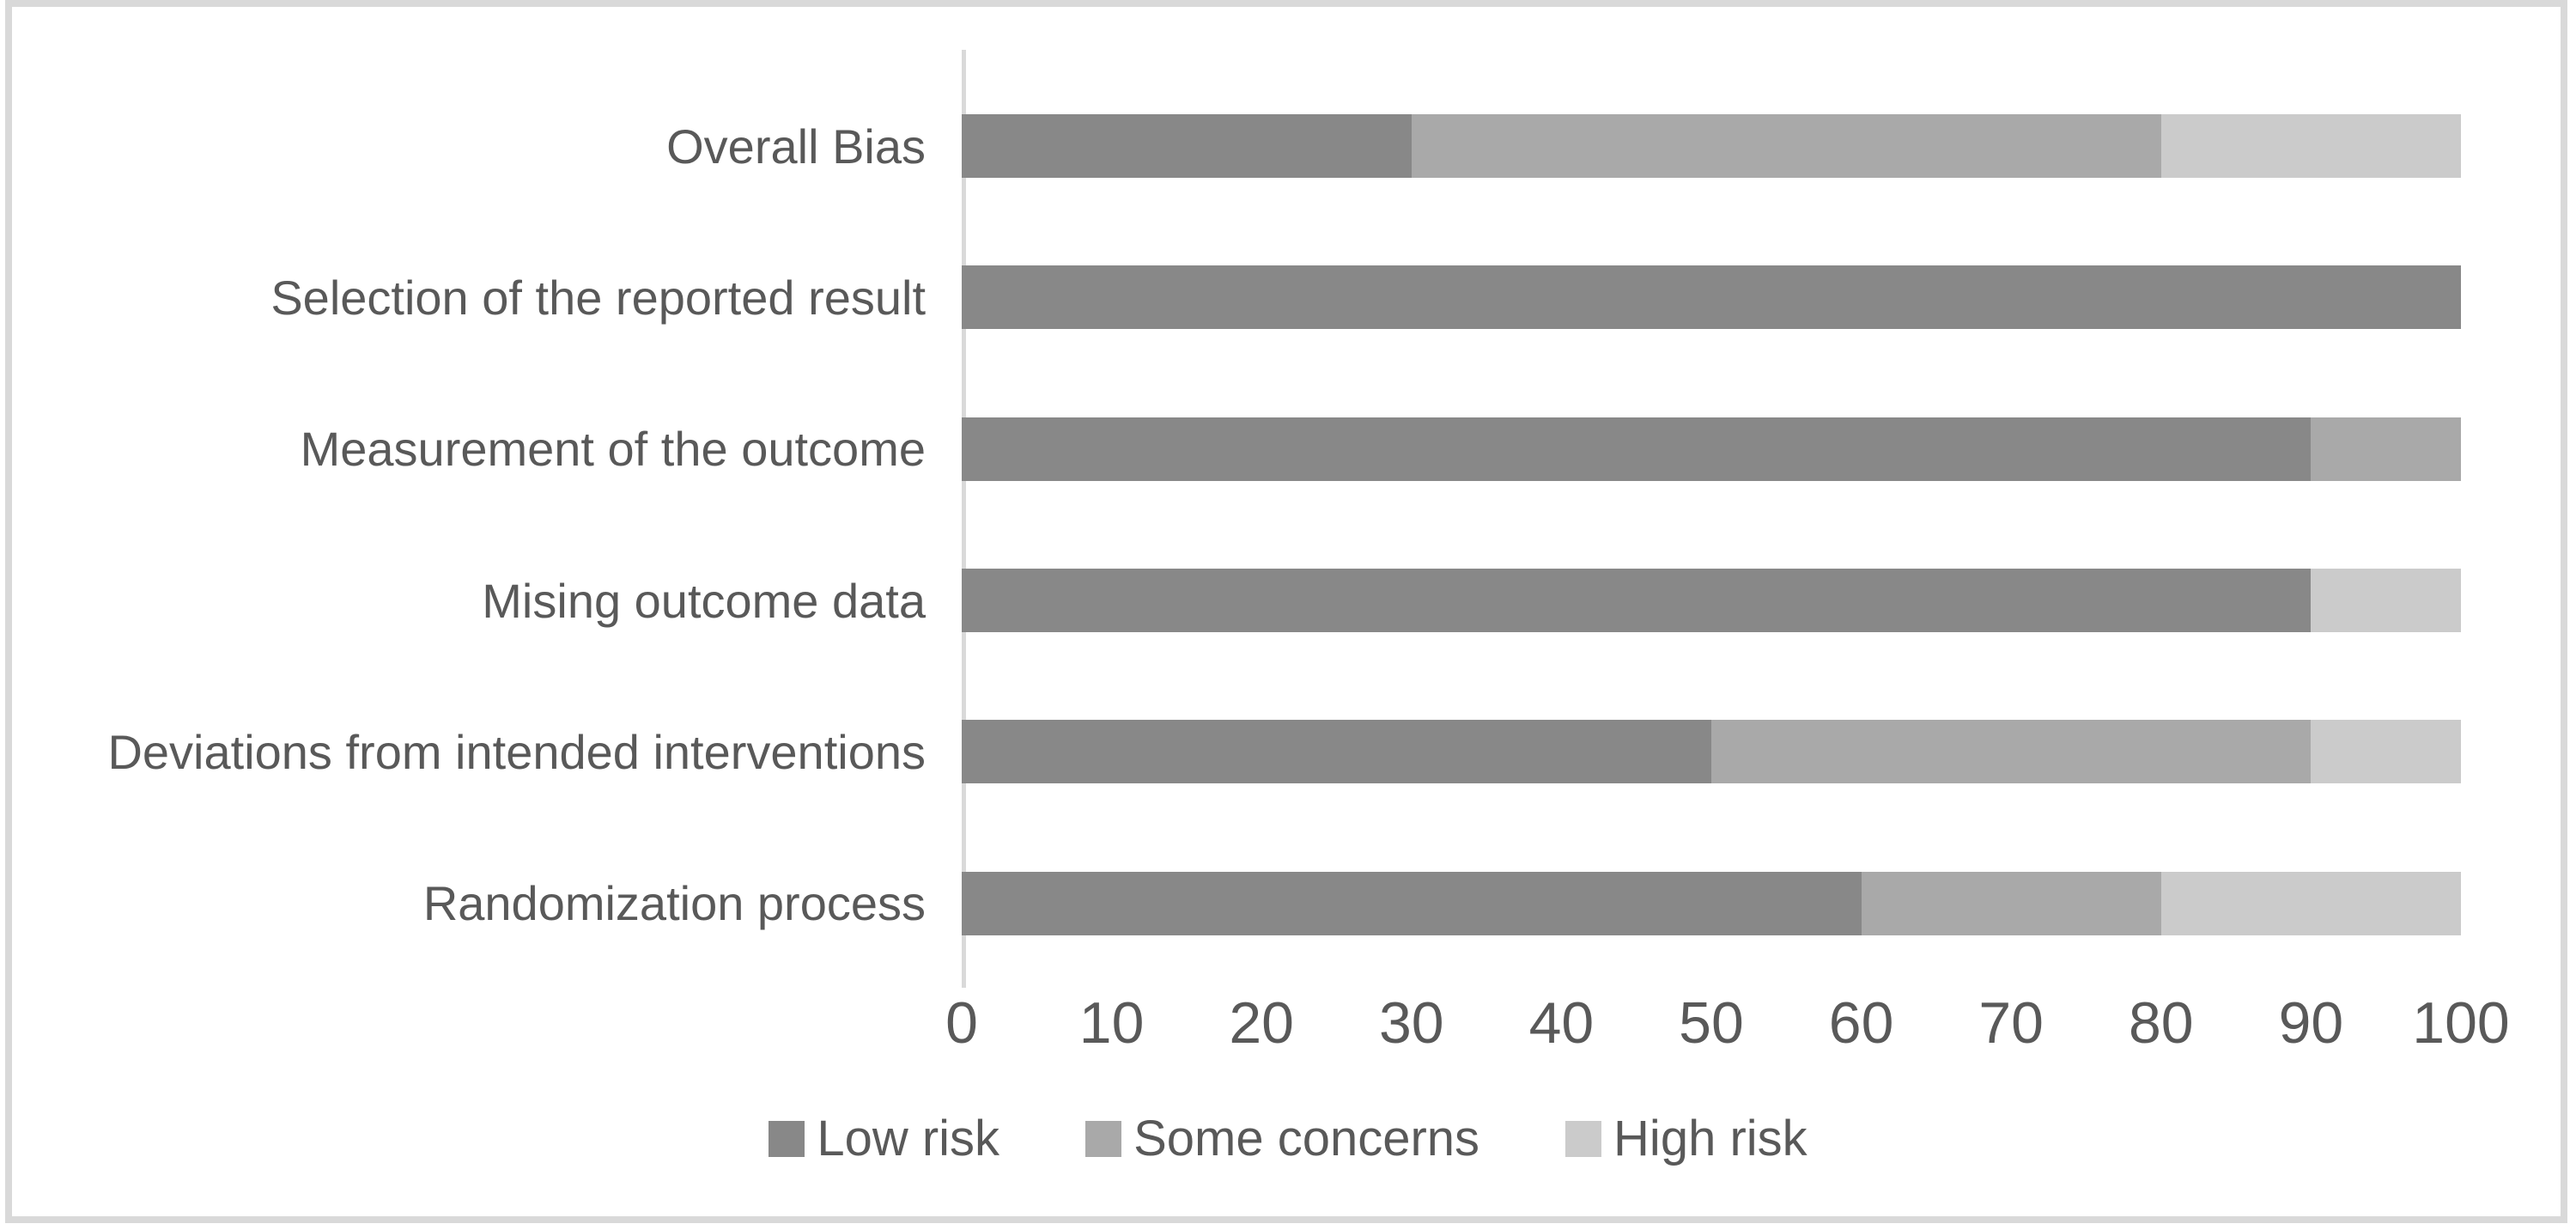 The height and width of the screenshot is (1230, 2576). Describe the element at coordinates (796, 146) in the screenshot. I see `category-label-overall-bias: Overall Bias` at that location.